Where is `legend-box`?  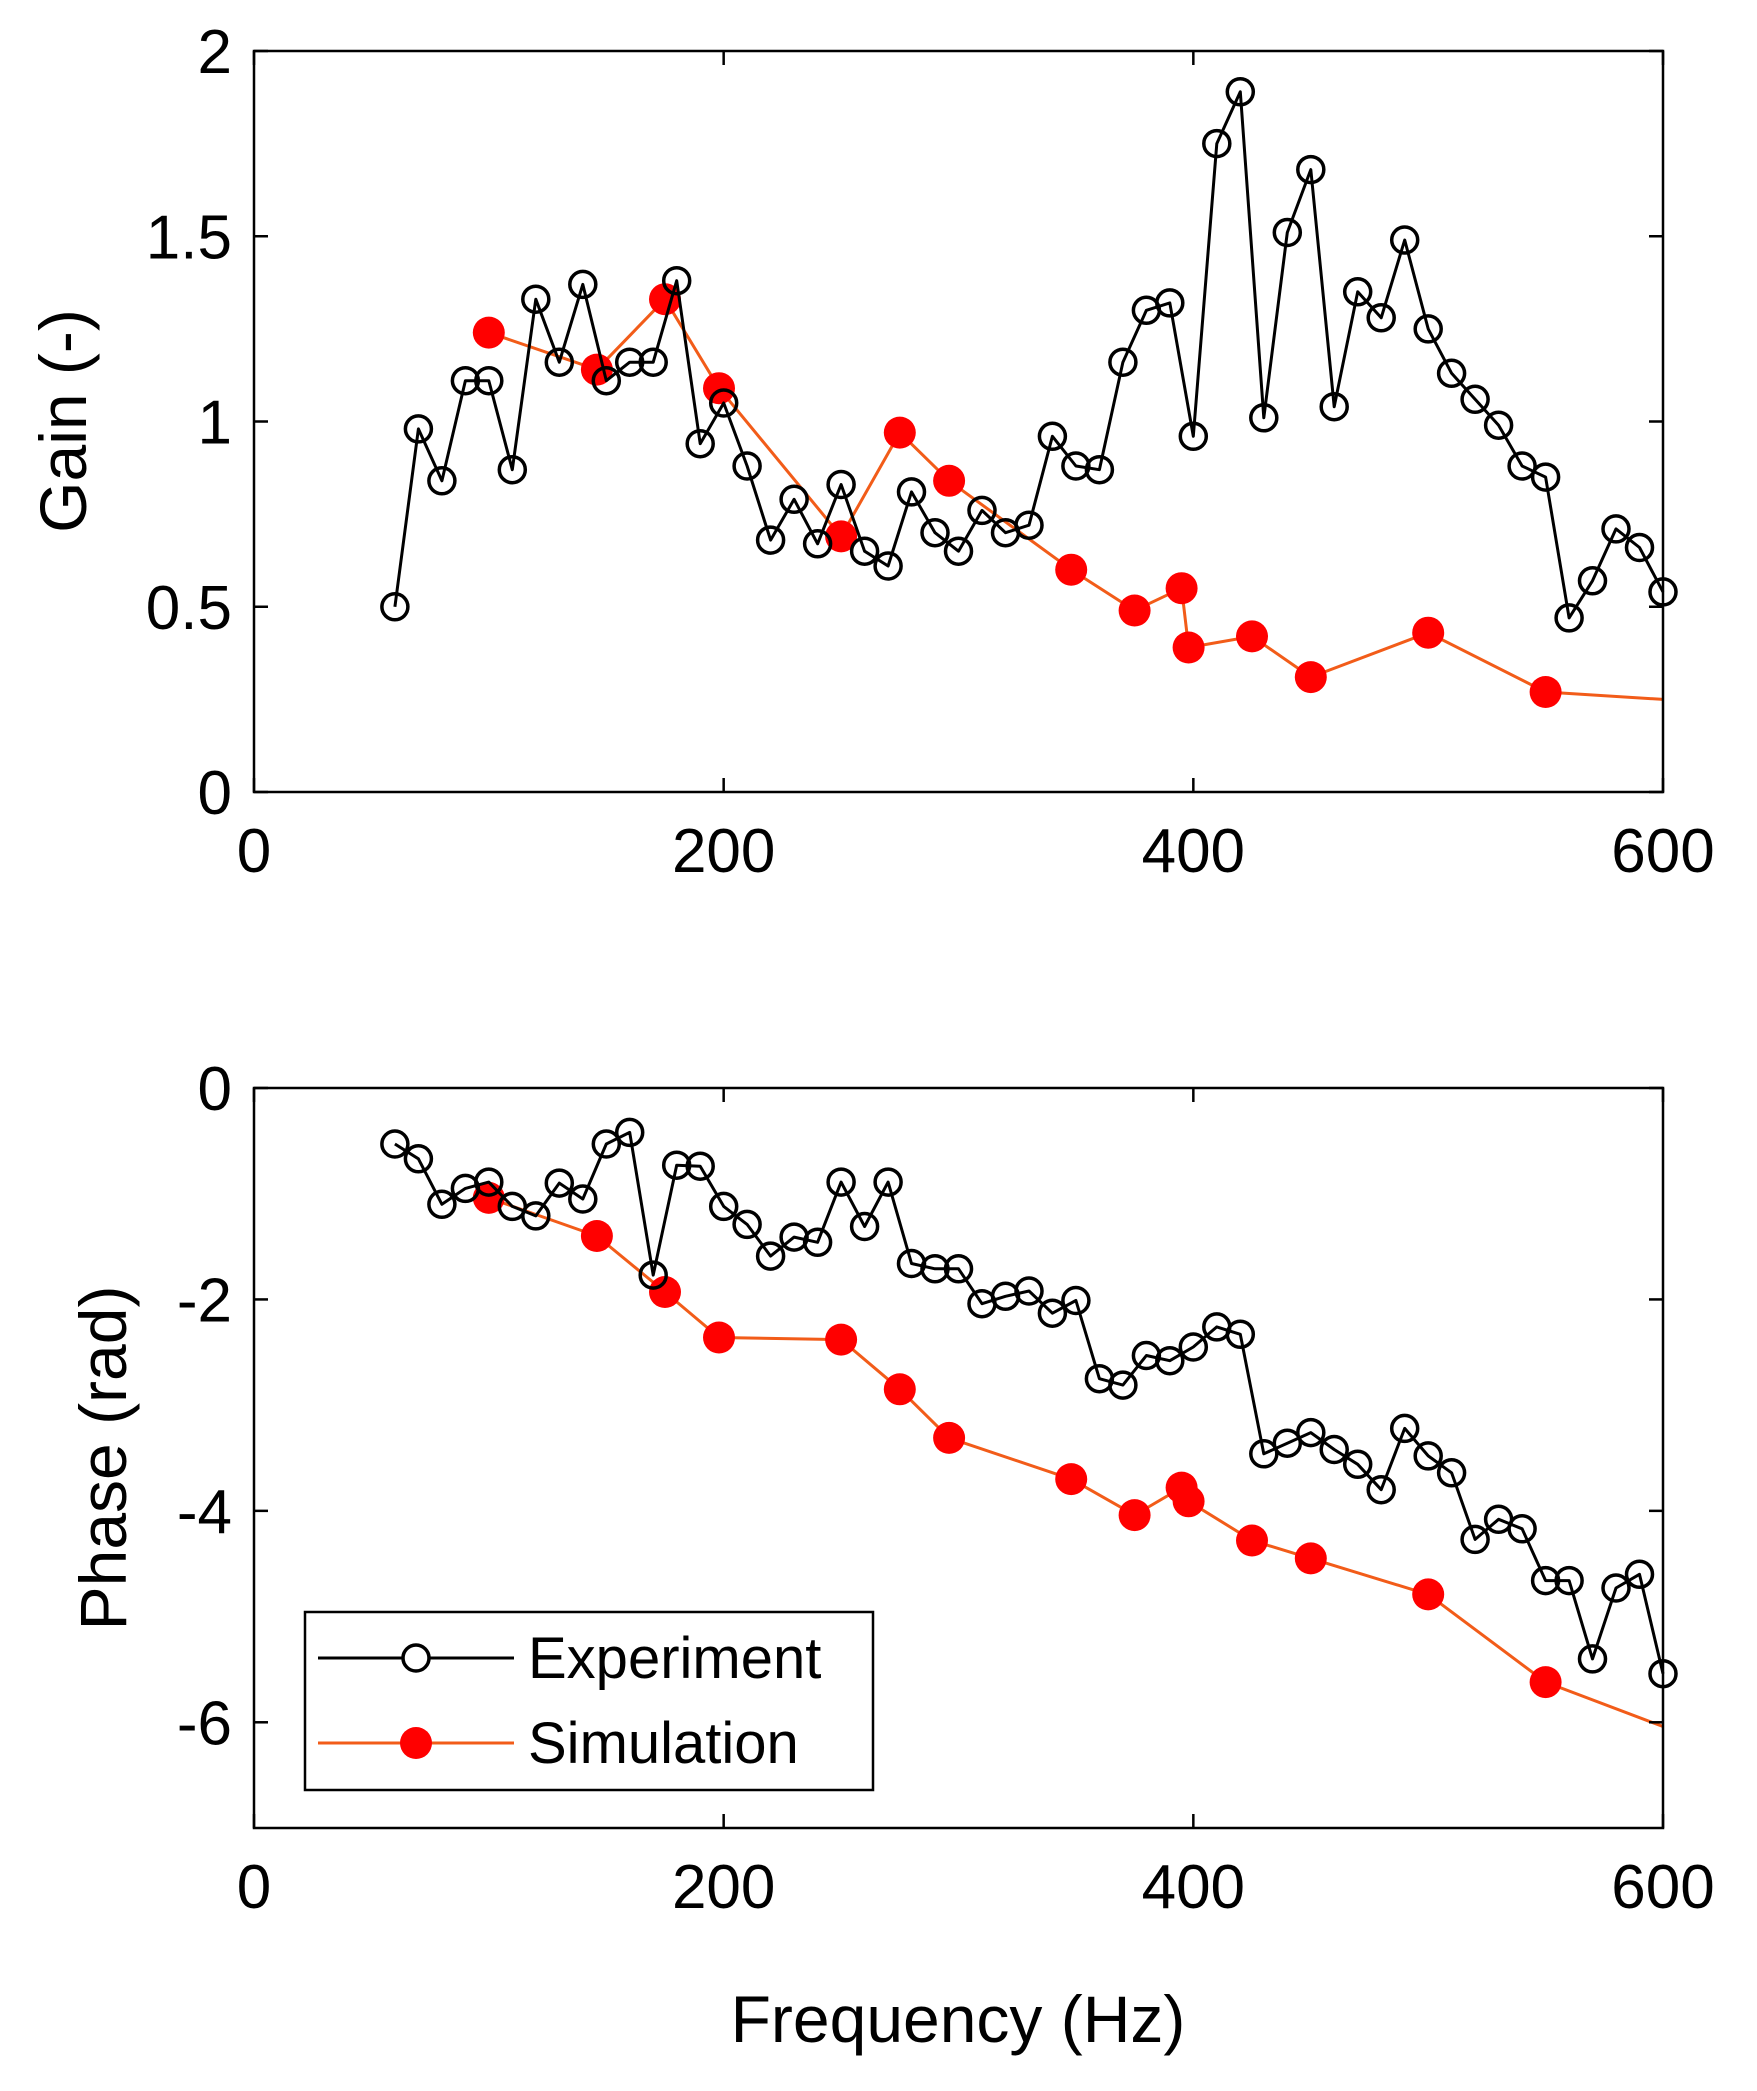 legend-box is located at coordinates (589, 1701).